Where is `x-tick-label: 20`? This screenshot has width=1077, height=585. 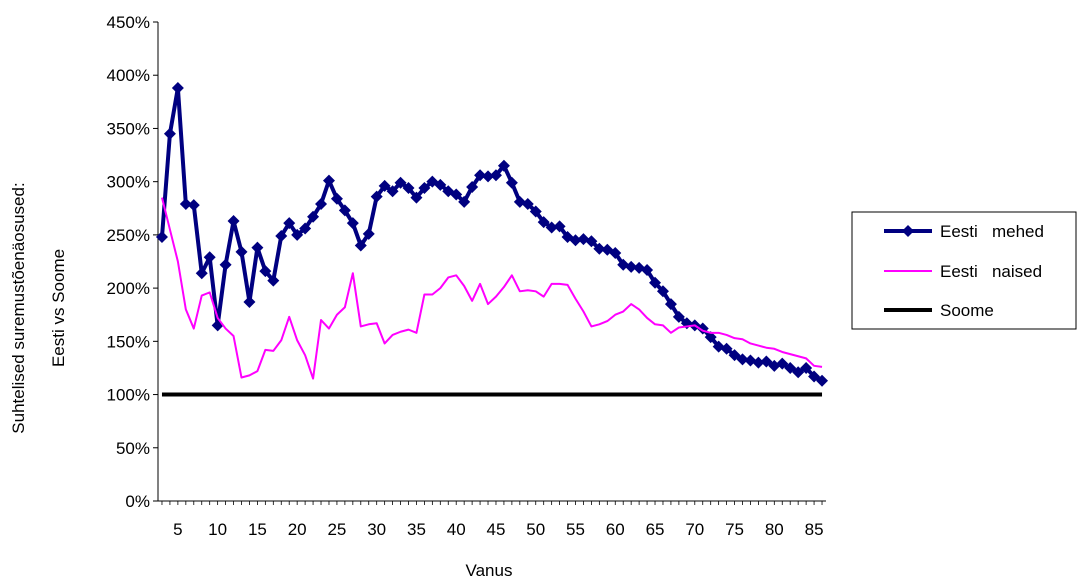 x-tick-label: 20 is located at coordinates (297, 529).